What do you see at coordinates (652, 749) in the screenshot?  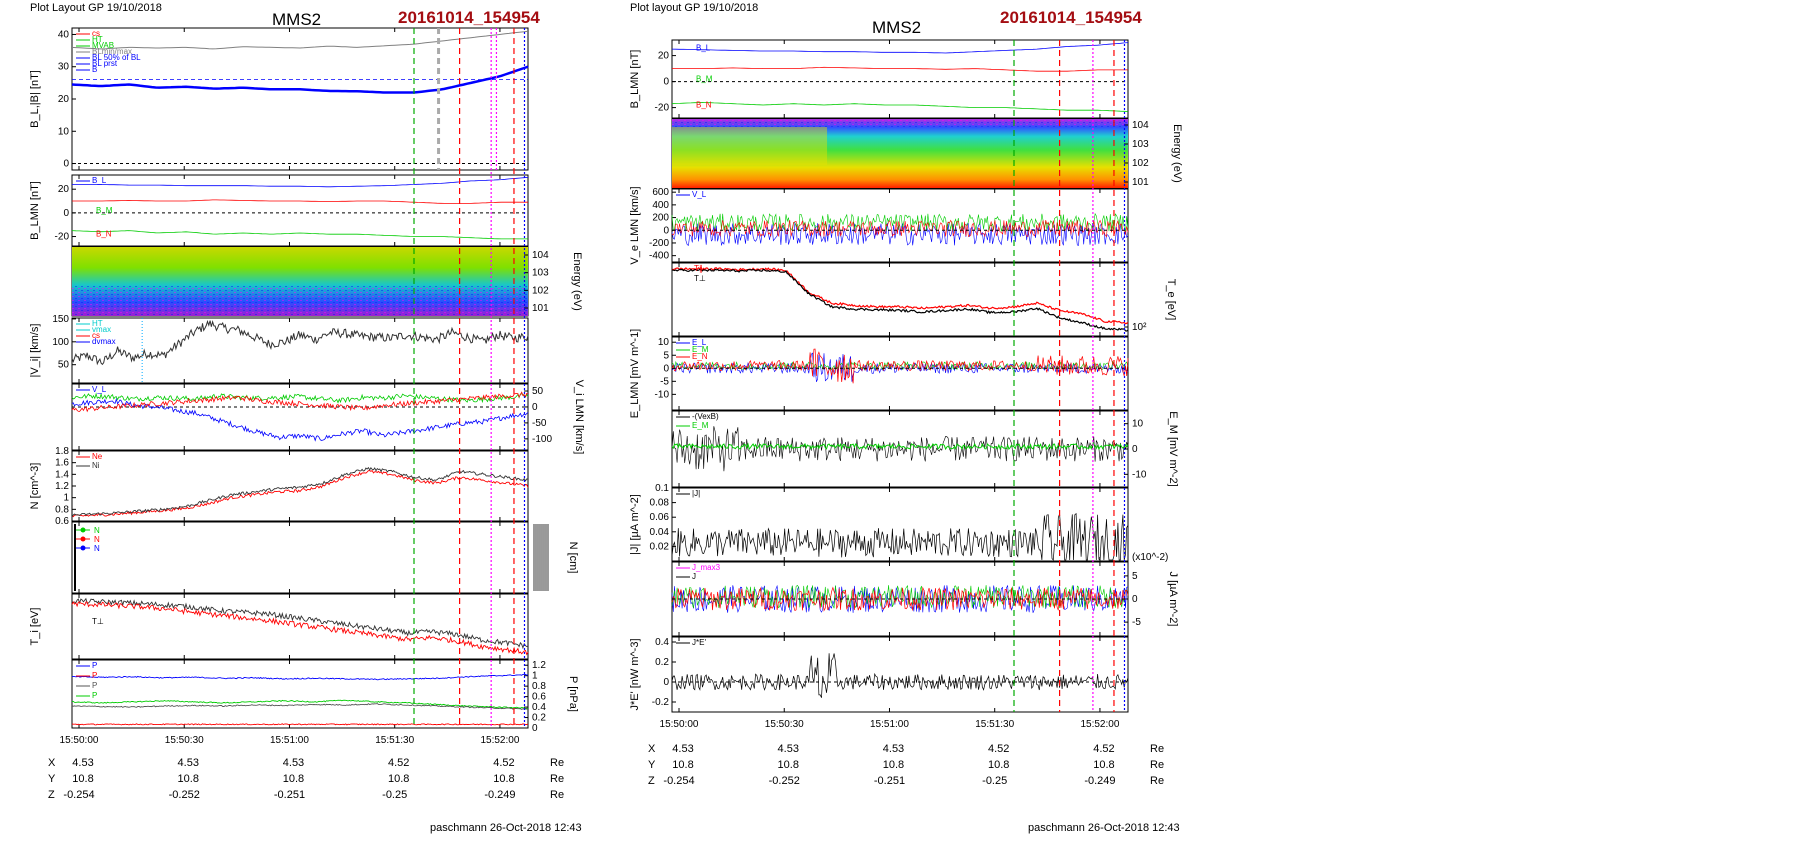 I see `orbit-right-label-0: X` at bounding box center [652, 749].